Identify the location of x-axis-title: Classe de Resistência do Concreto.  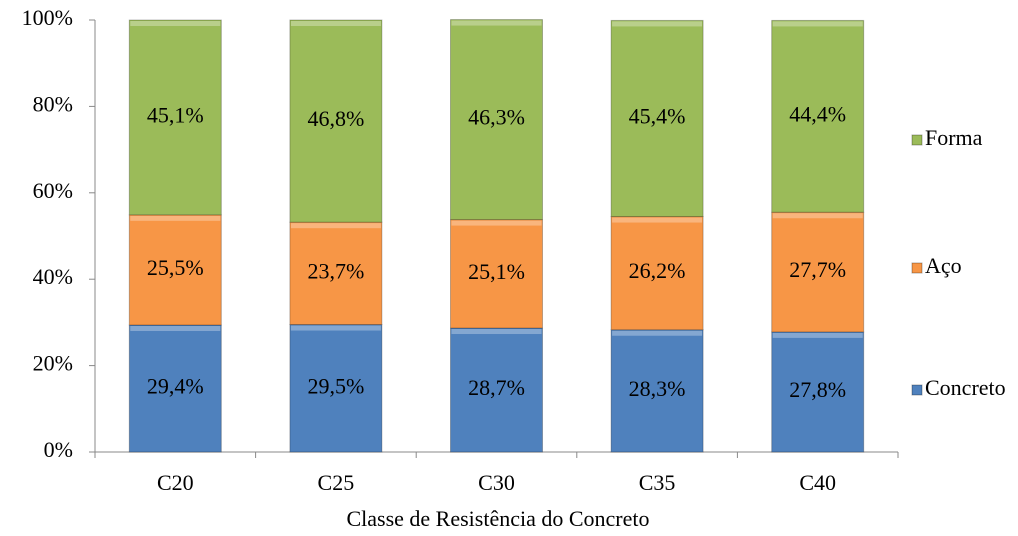
(497, 518).